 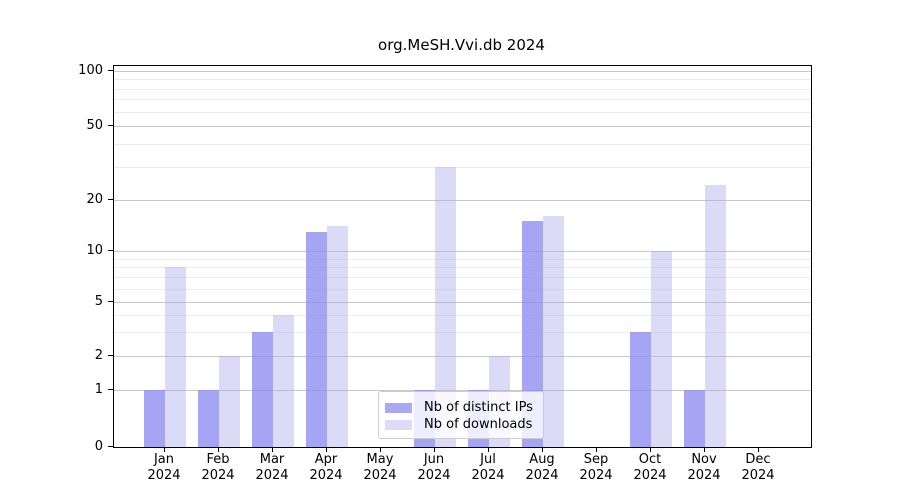 I want to click on y-tick-label: 50, so click(x=94, y=125).